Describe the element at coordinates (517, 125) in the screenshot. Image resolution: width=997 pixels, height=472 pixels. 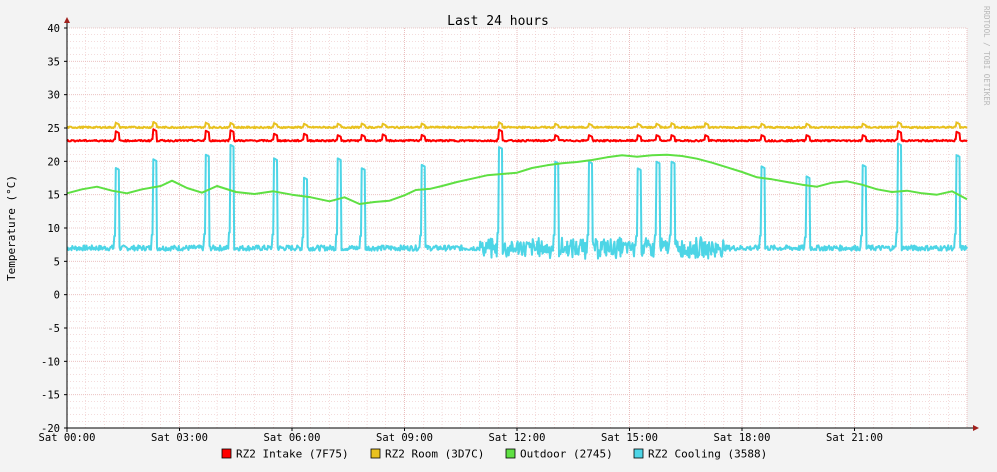
I see `series-line-rz2-room-3d7c` at that location.